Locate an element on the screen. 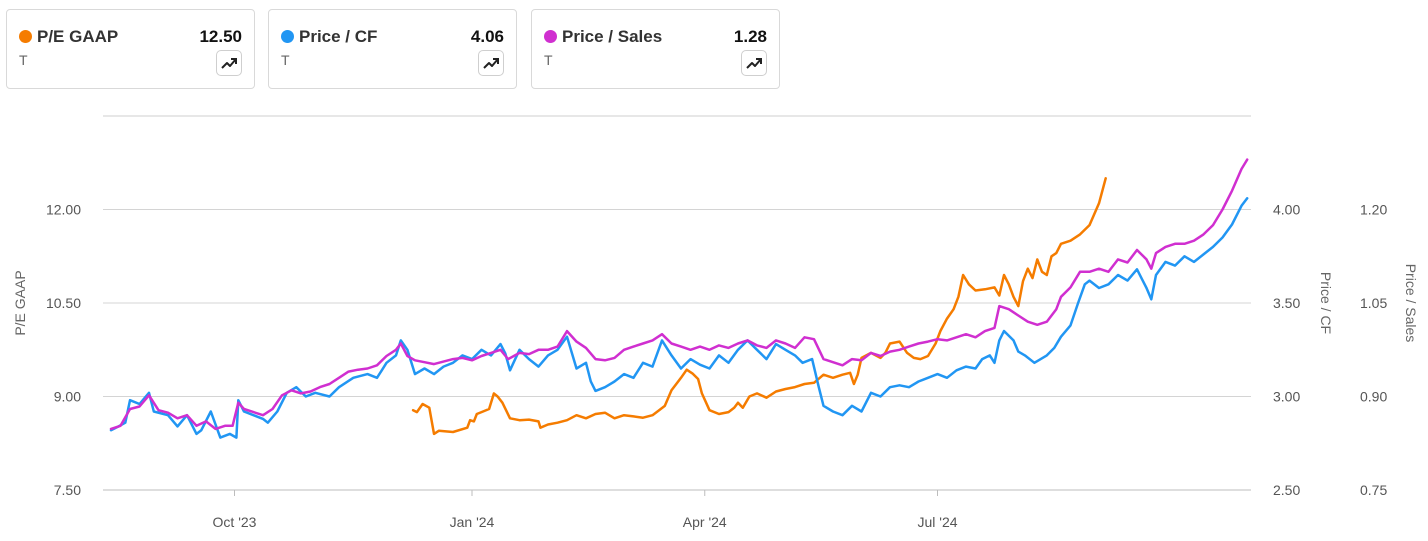  y-tick-right-cf: 3.50 is located at coordinates (1286, 303).